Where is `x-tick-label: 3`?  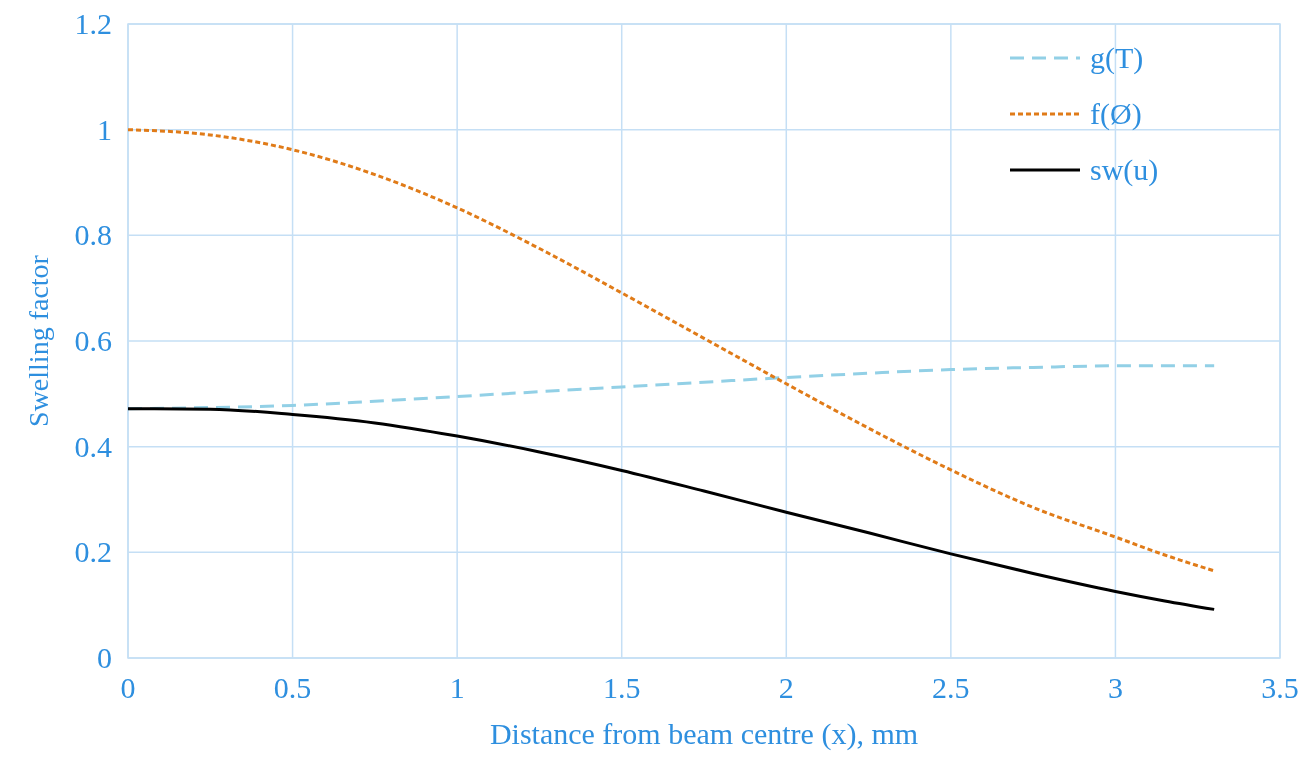
x-tick-label: 3 is located at coordinates (1115, 687).